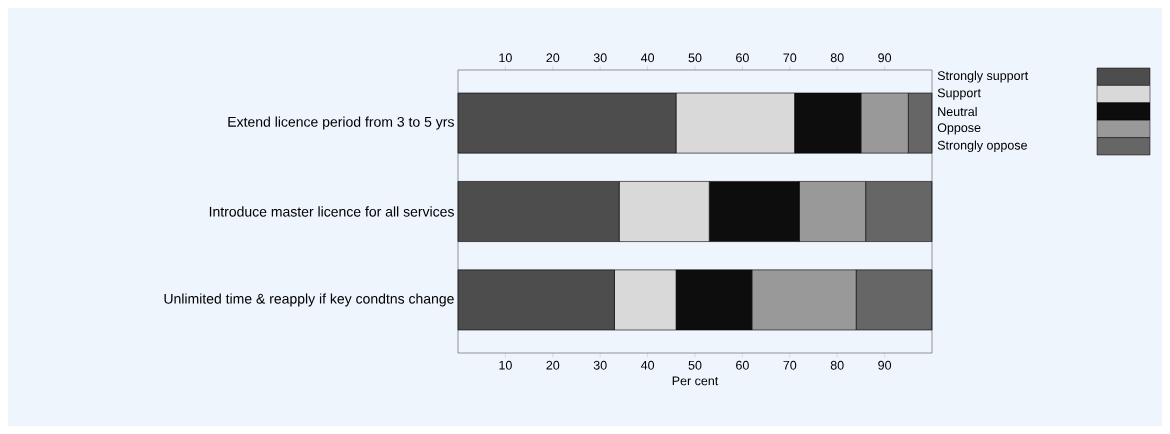  What do you see at coordinates (331, 211) in the screenshot?
I see `y-tick-label: Introduce master licence for all services` at bounding box center [331, 211].